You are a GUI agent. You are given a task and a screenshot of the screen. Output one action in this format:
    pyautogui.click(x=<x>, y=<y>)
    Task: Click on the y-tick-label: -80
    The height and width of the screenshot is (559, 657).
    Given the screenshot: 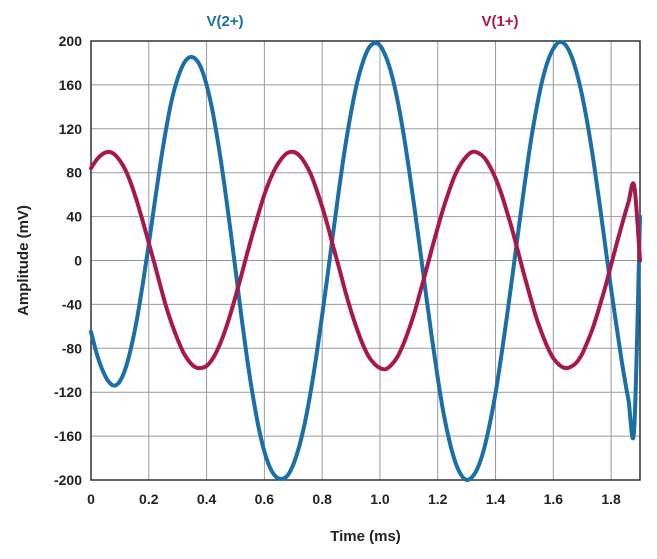 What is the action you would take?
    pyautogui.click(x=72, y=348)
    